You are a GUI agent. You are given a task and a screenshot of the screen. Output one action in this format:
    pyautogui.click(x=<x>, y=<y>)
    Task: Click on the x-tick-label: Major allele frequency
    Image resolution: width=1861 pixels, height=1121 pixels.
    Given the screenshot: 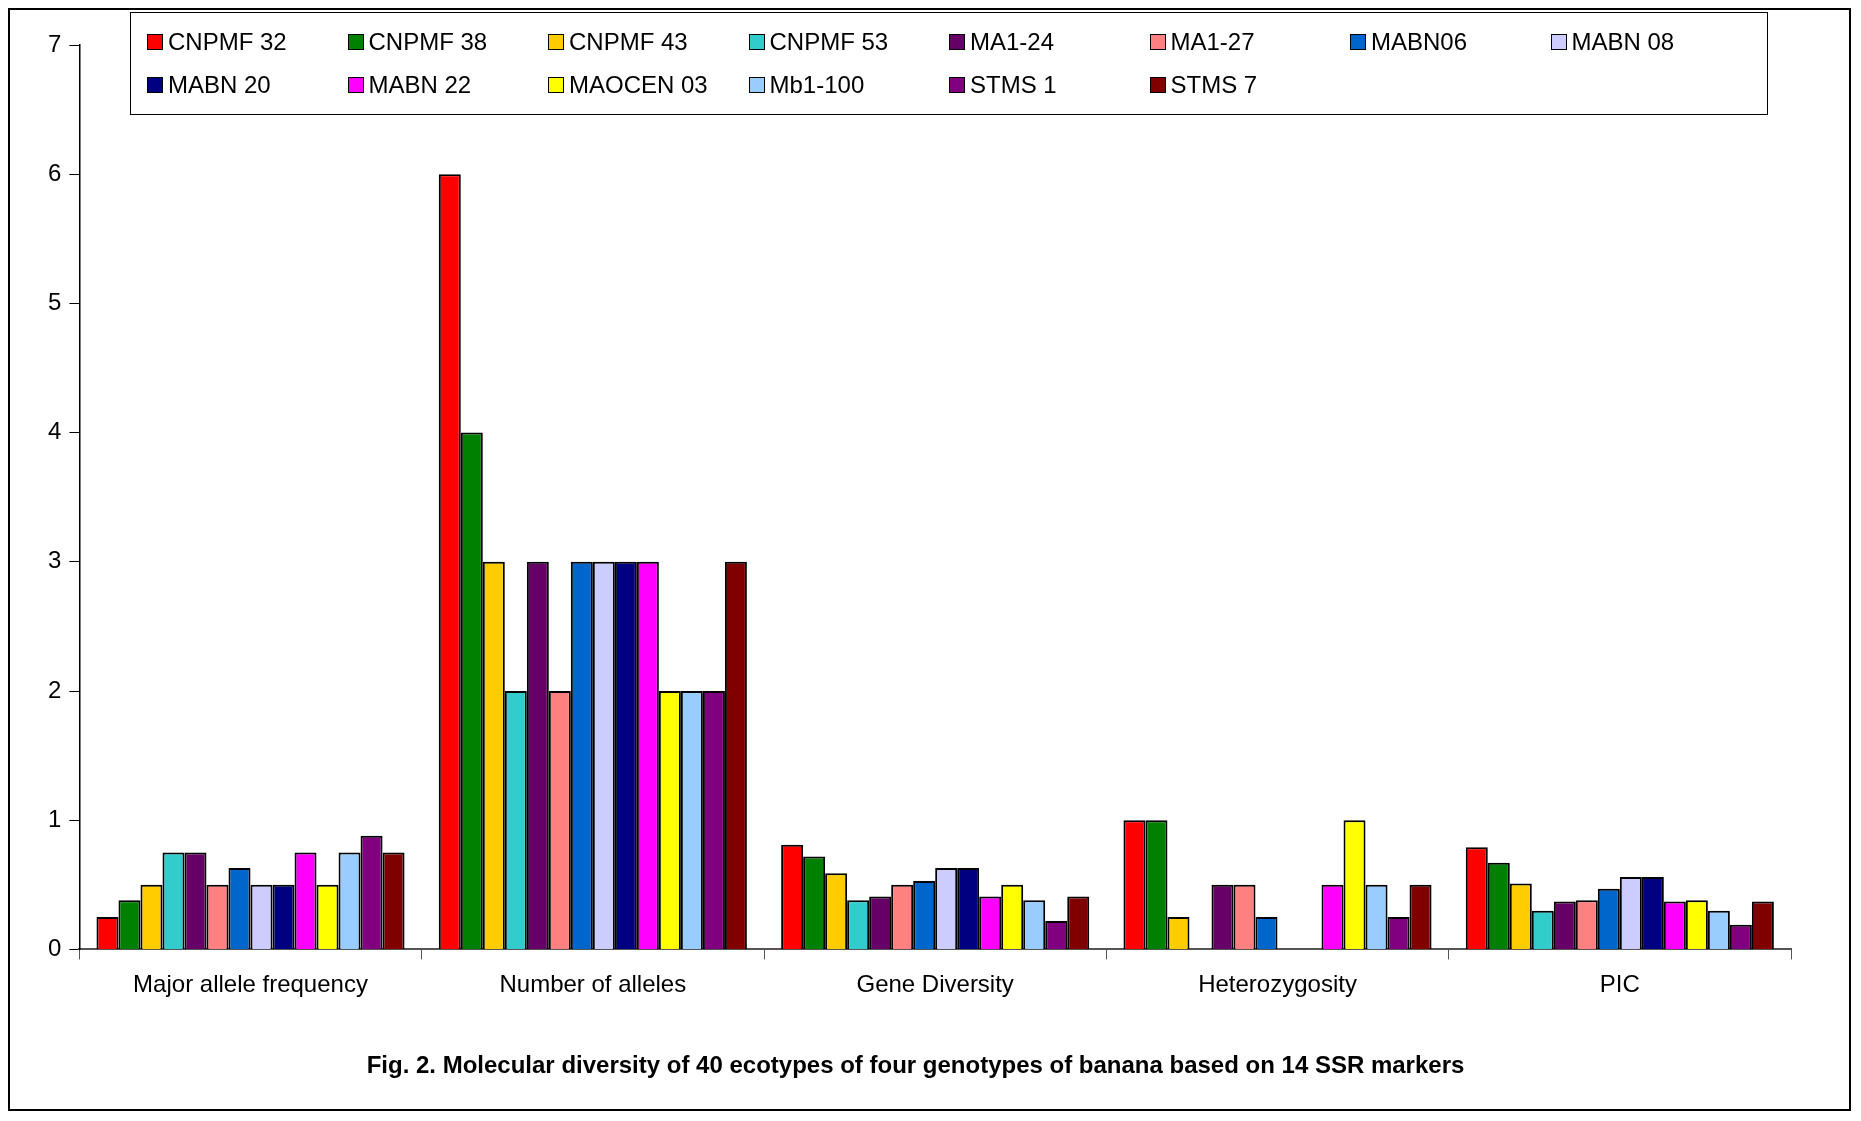 What is the action you would take?
    pyautogui.click(x=250, y=984)
    